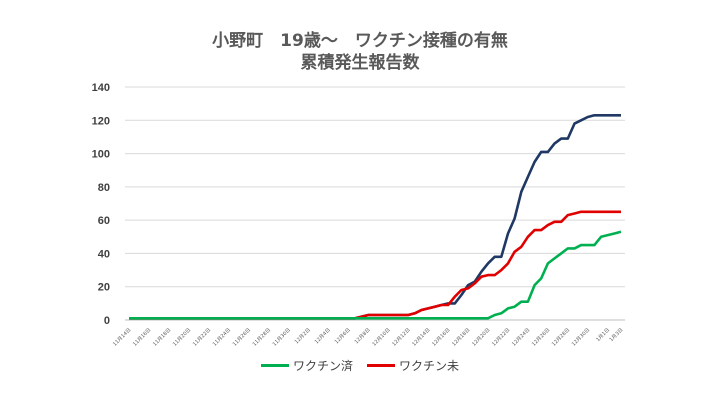 The image size is (720, 405). I want to click on x-tick-label: 11月28日, so click(262, 337).